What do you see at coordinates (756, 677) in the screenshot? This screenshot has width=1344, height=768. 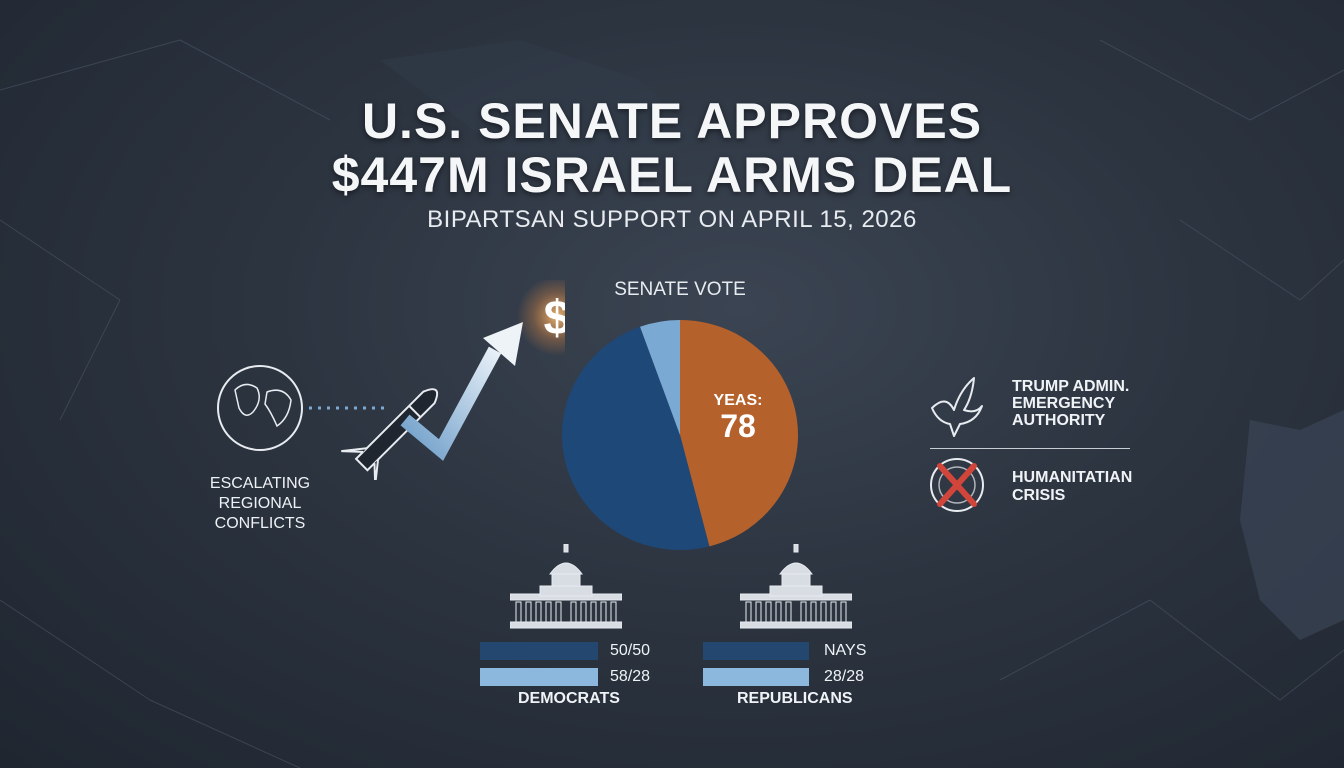 I see `republicans-bar-bottom` at bounding box center [756, 677].